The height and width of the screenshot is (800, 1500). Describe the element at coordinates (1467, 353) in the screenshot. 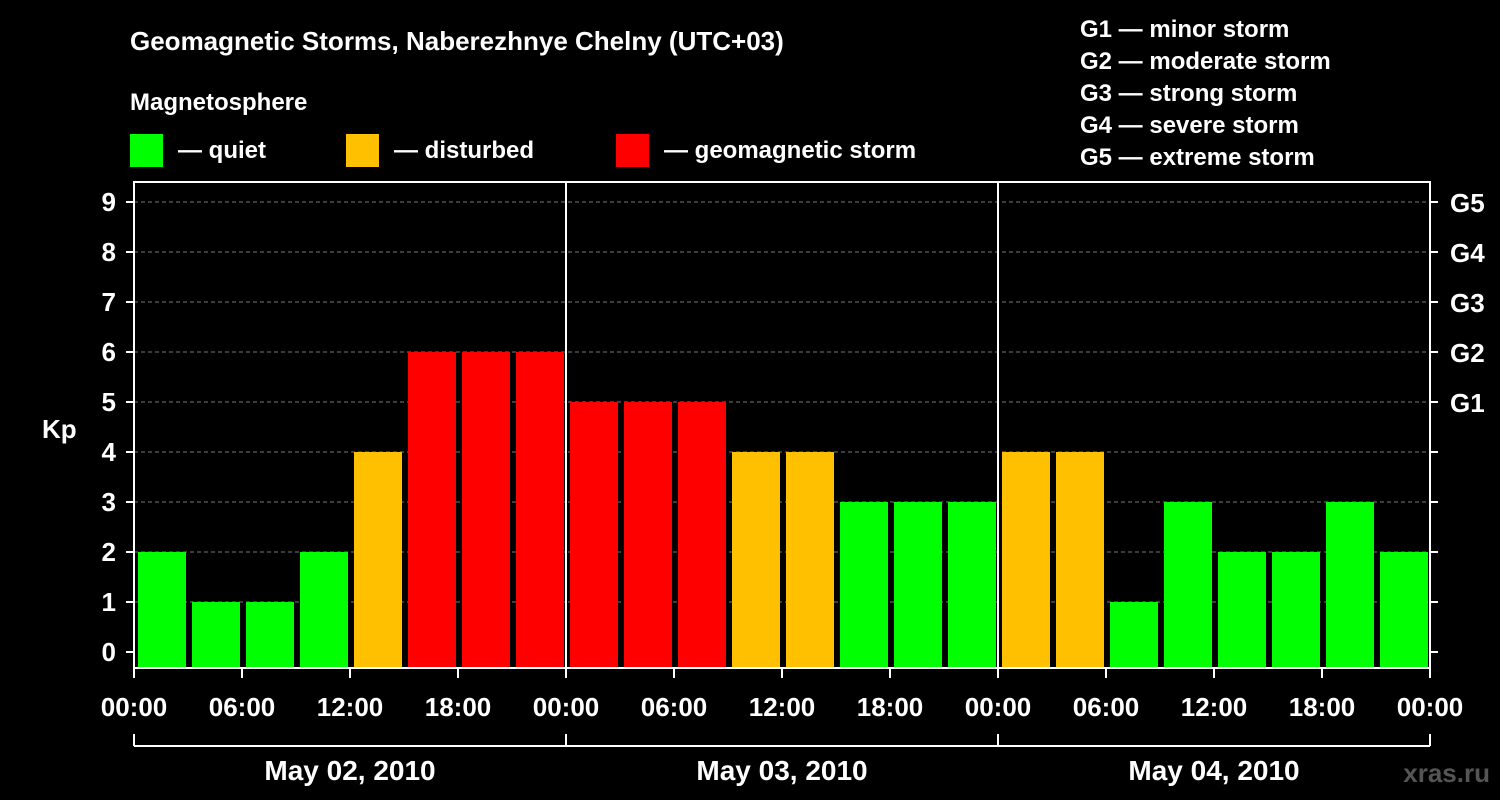

I see `g-scale-label: G2` at that location.